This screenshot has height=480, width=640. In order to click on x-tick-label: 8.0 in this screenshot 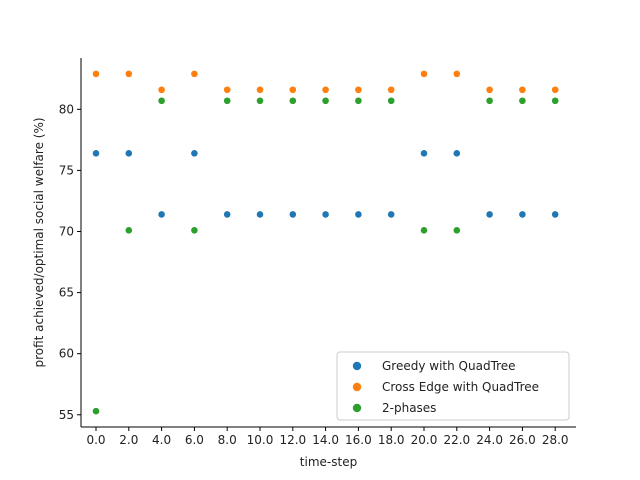, I will do `click(227, 440)`.